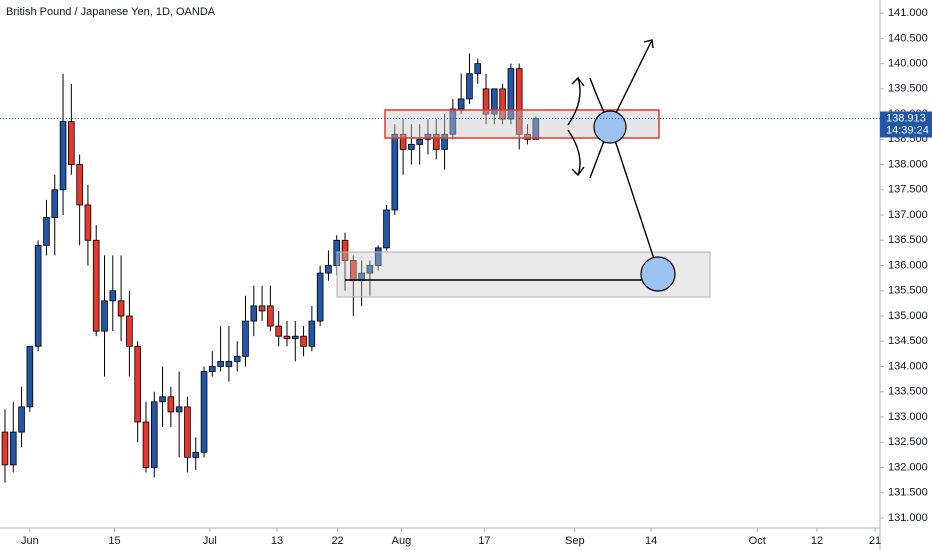  I want to click on countdown: 14:39:24, so click(907, 130).